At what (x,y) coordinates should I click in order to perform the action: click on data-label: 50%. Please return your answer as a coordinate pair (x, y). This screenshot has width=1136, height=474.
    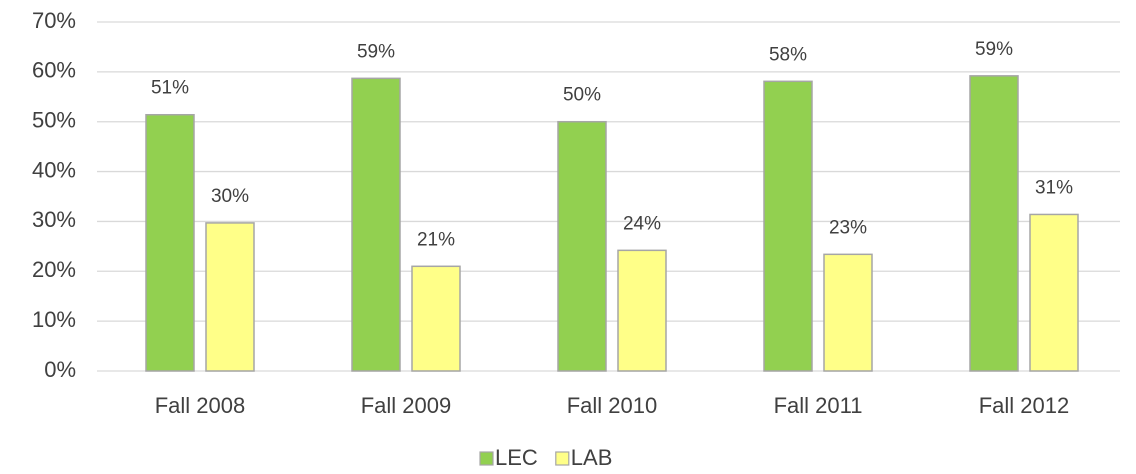
    Looking at the image, I should click on (582, 95).